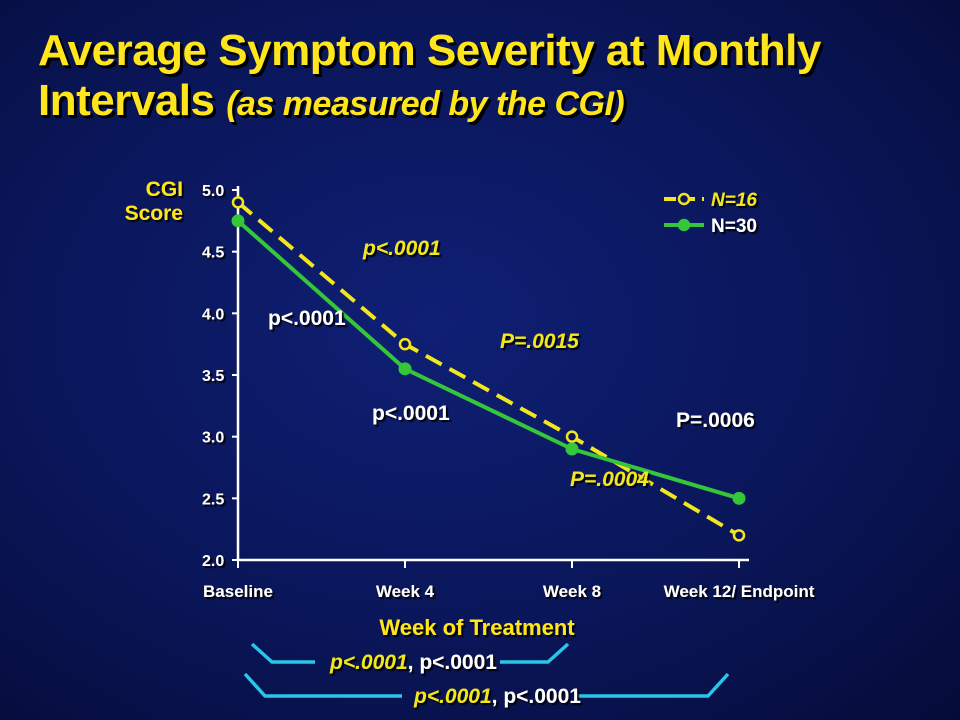  What do you see at coordinates (715, 420) in the screenshot?
I see `annotation-label: P=.0006` at bounding box center [715, 420].